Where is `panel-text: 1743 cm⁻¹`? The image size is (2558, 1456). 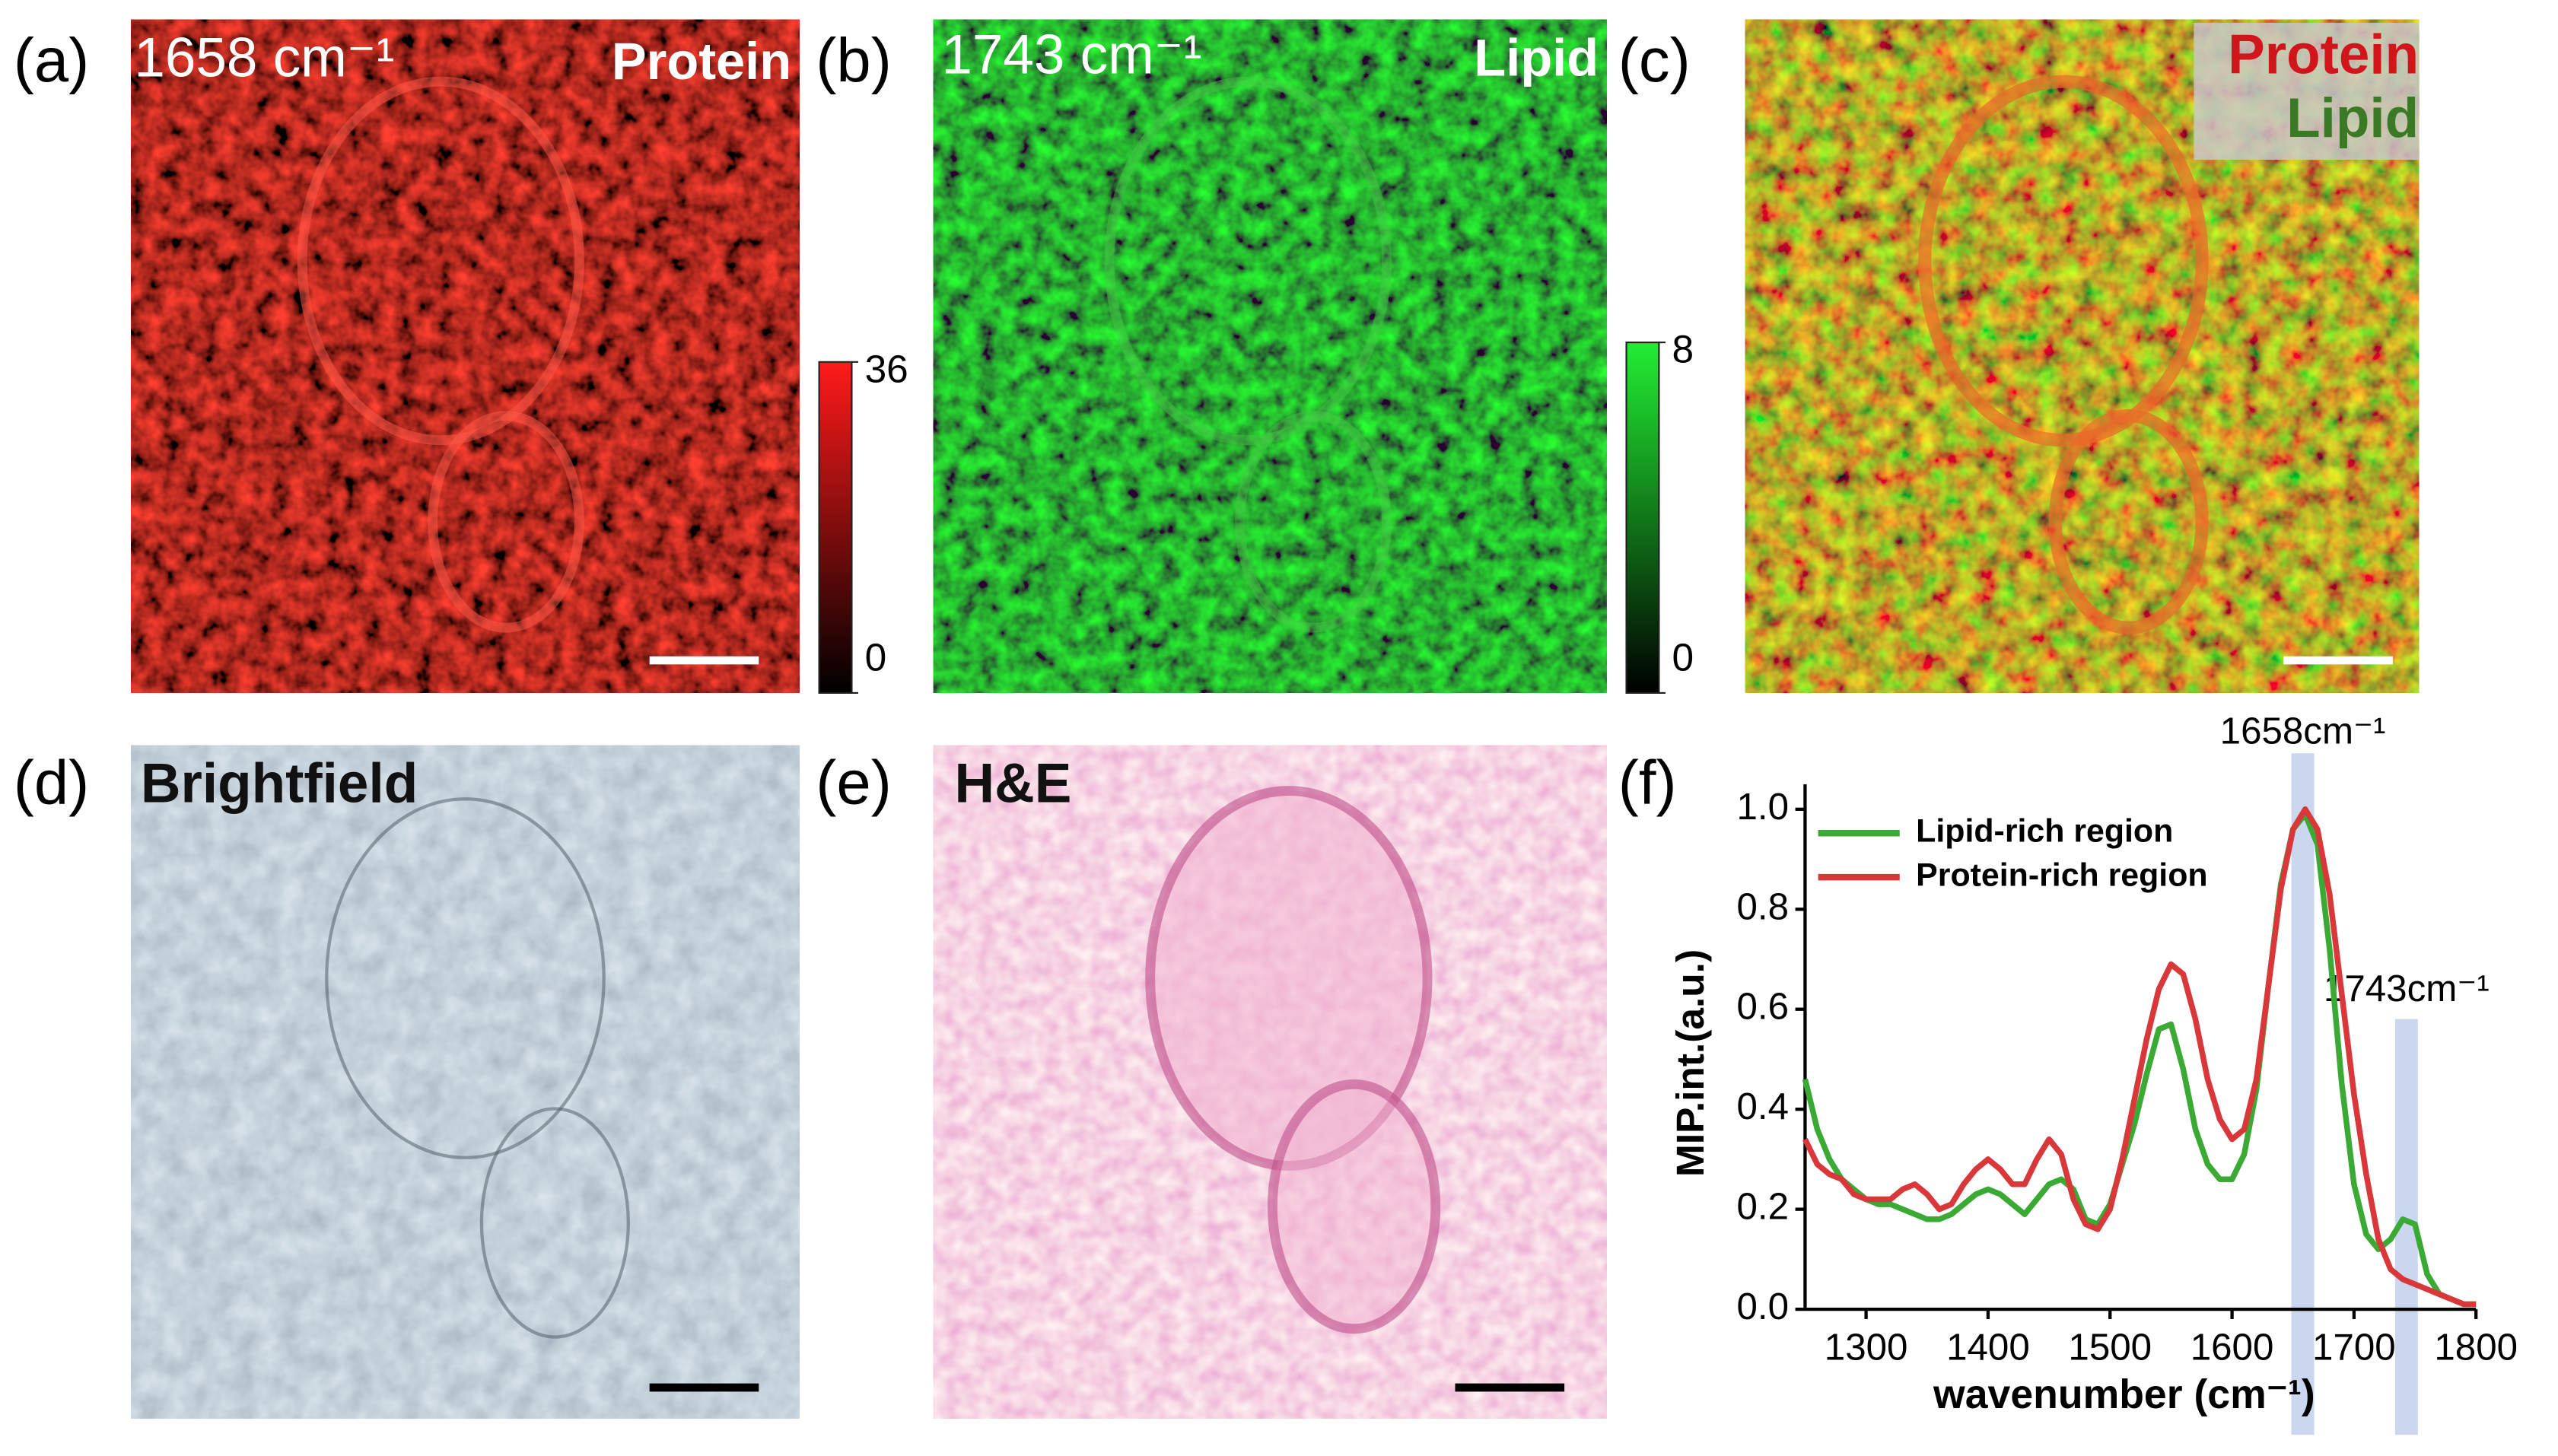 panel-text: 1743 cm⁻¹ is located at coordinates (1071, 54).